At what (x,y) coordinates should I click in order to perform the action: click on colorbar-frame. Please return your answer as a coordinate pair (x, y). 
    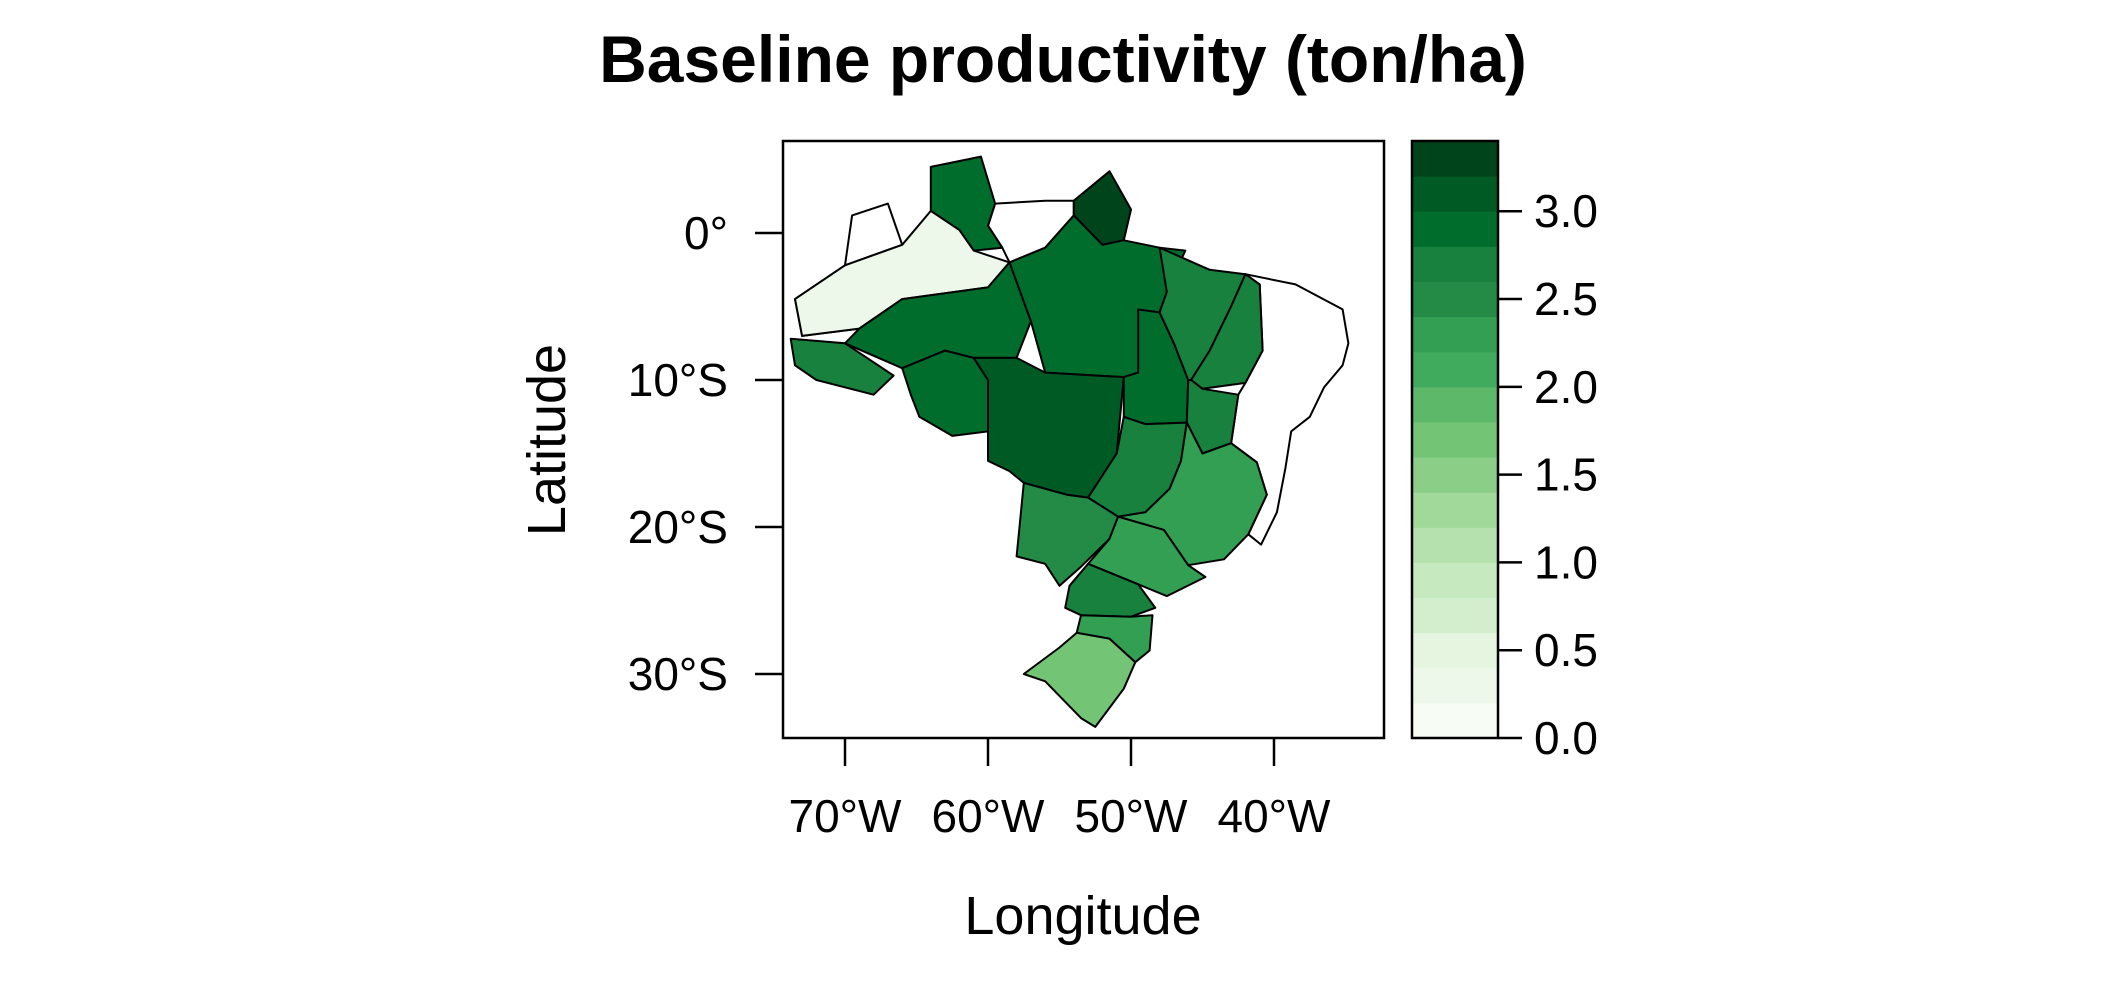
    Looking at the image, I should click on (1455, 439).